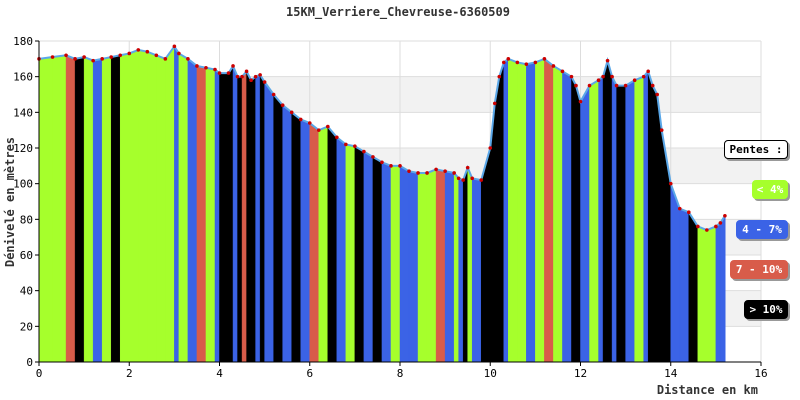  Describe the element at coordinates (29, 362) in the screenshot. I see `y-tick-label: 0` at that location.